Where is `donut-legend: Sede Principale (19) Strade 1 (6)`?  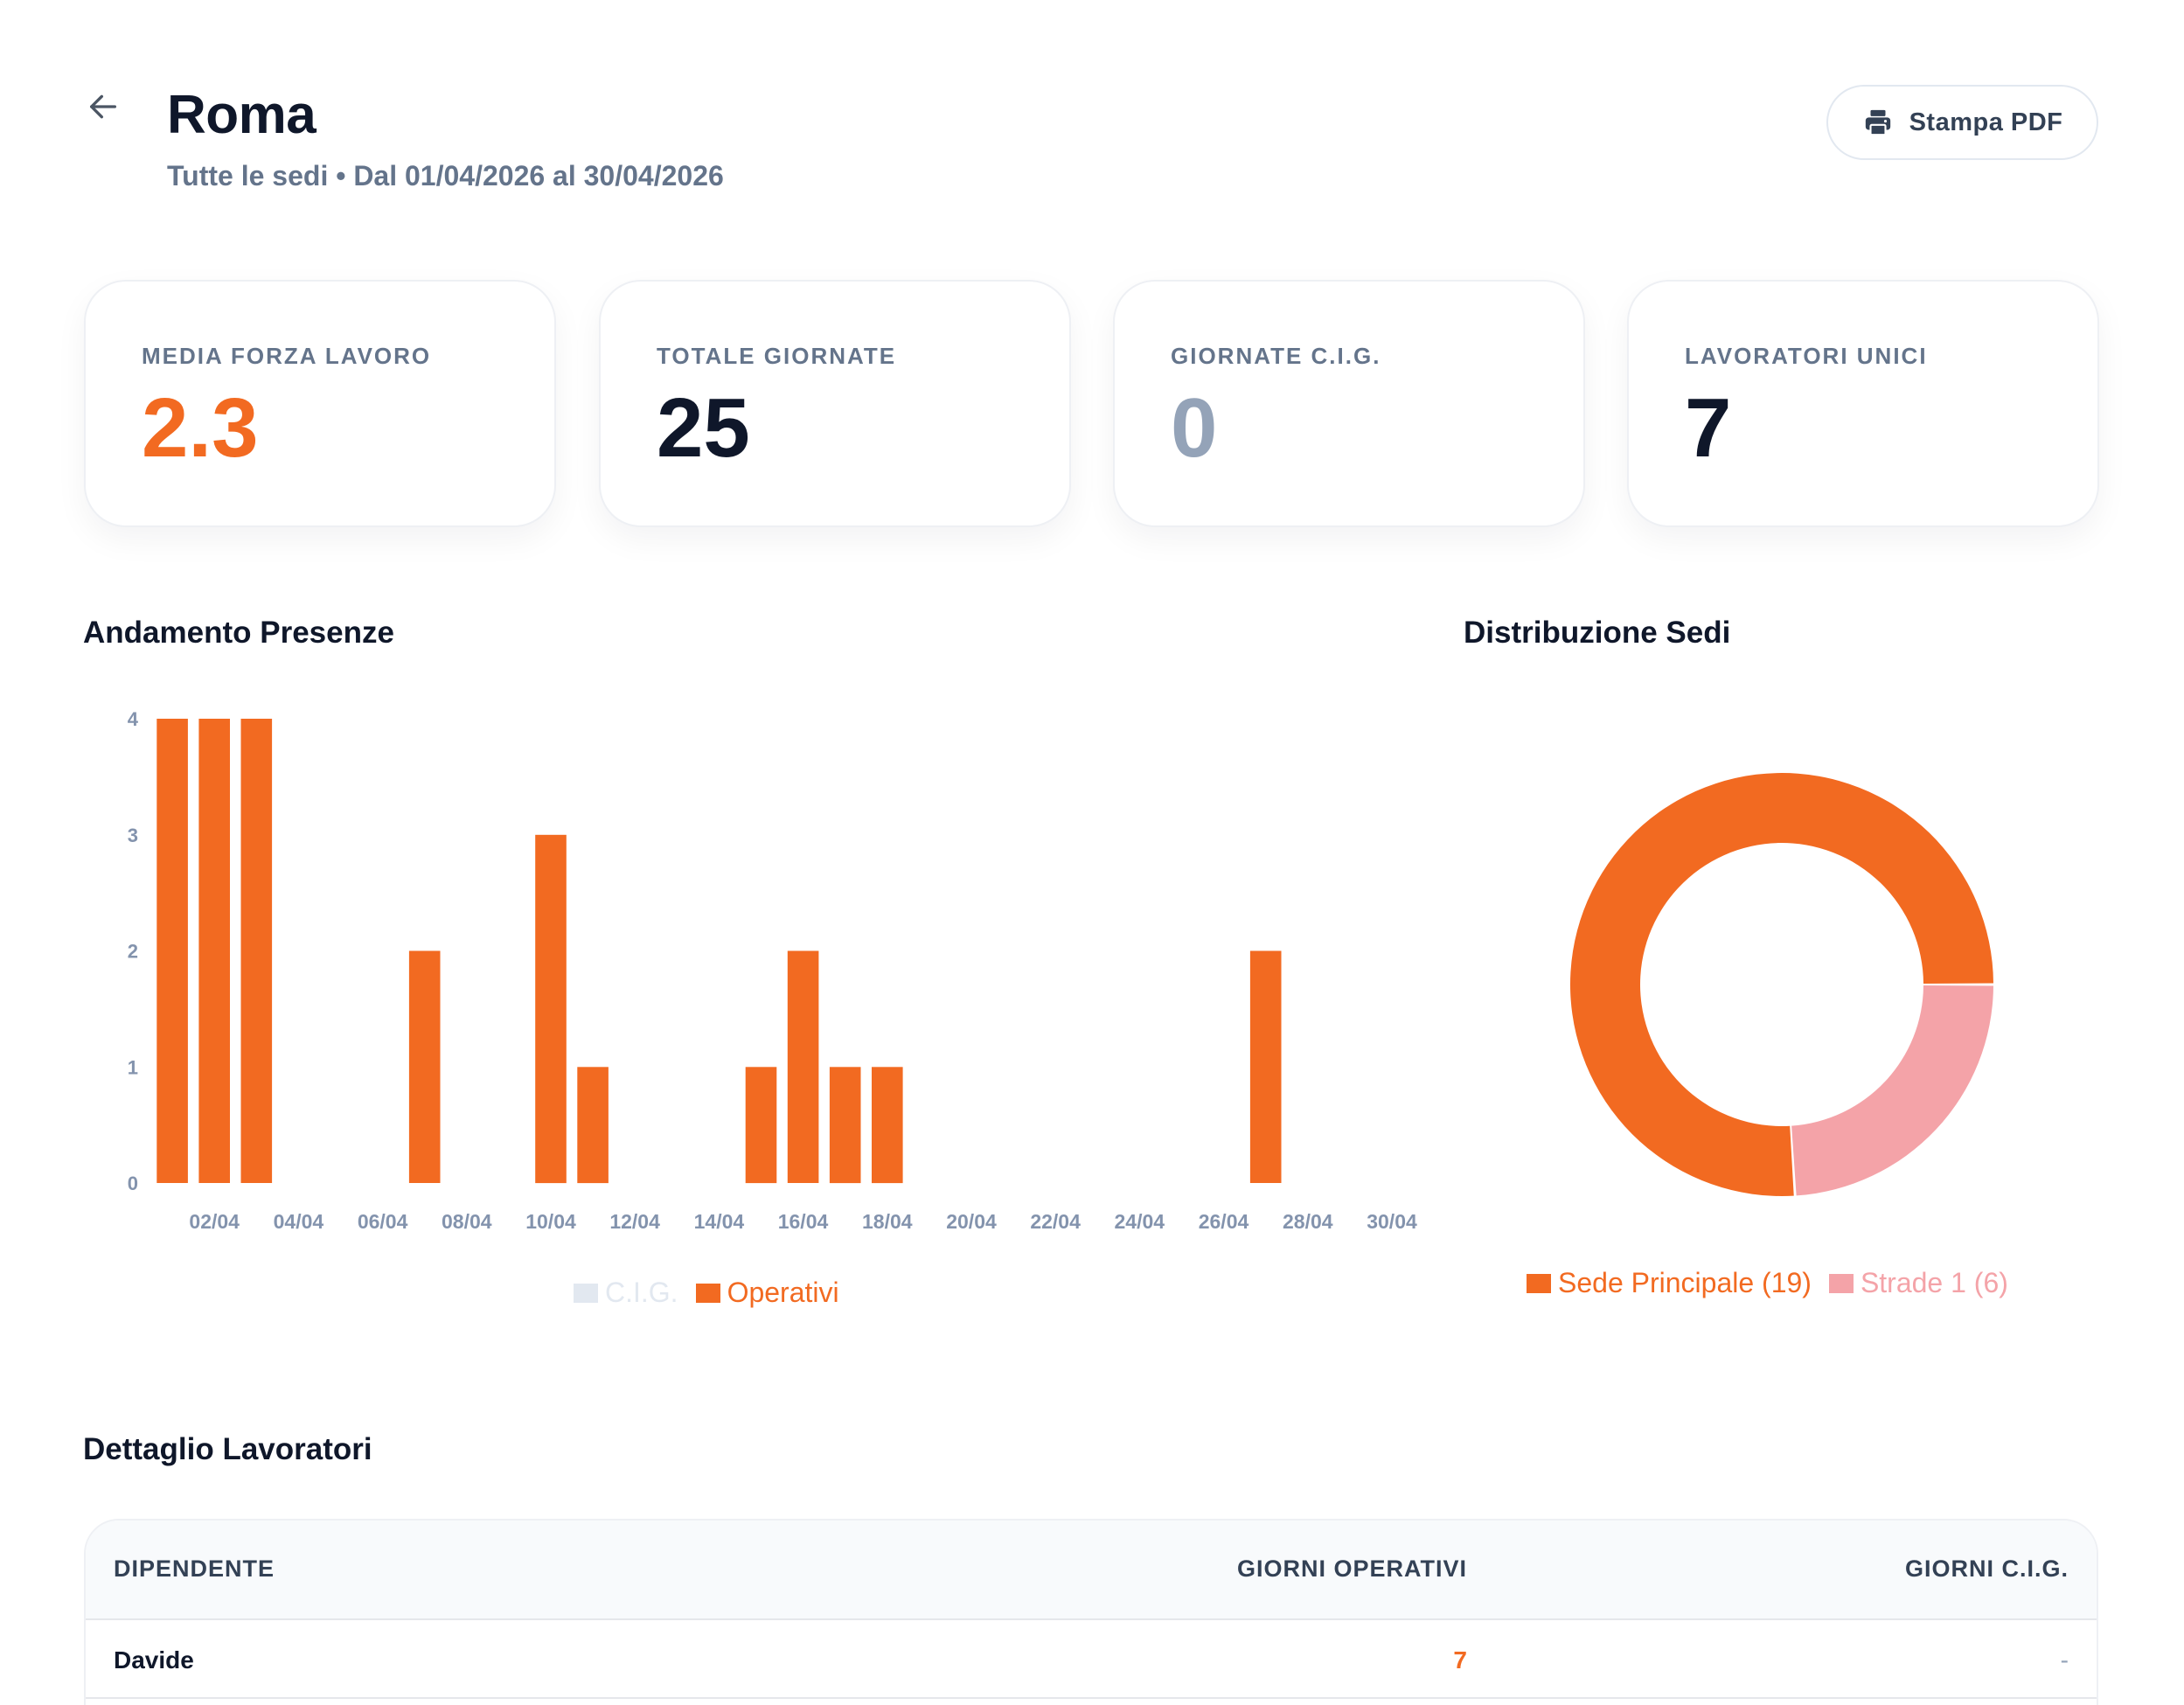
donut-legend: Sede Principale (19) Strade 1 (6) is located at coordinates (1767, 1283).